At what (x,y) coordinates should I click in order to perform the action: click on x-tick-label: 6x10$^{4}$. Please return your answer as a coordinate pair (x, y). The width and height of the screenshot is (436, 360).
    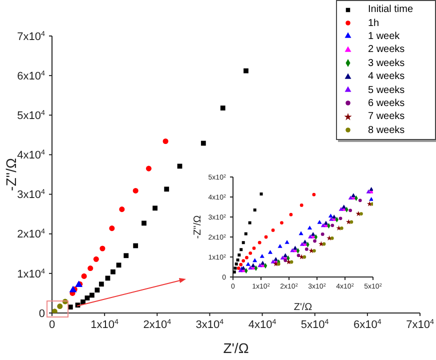
    Looking at the image, I should click on (368, 324).